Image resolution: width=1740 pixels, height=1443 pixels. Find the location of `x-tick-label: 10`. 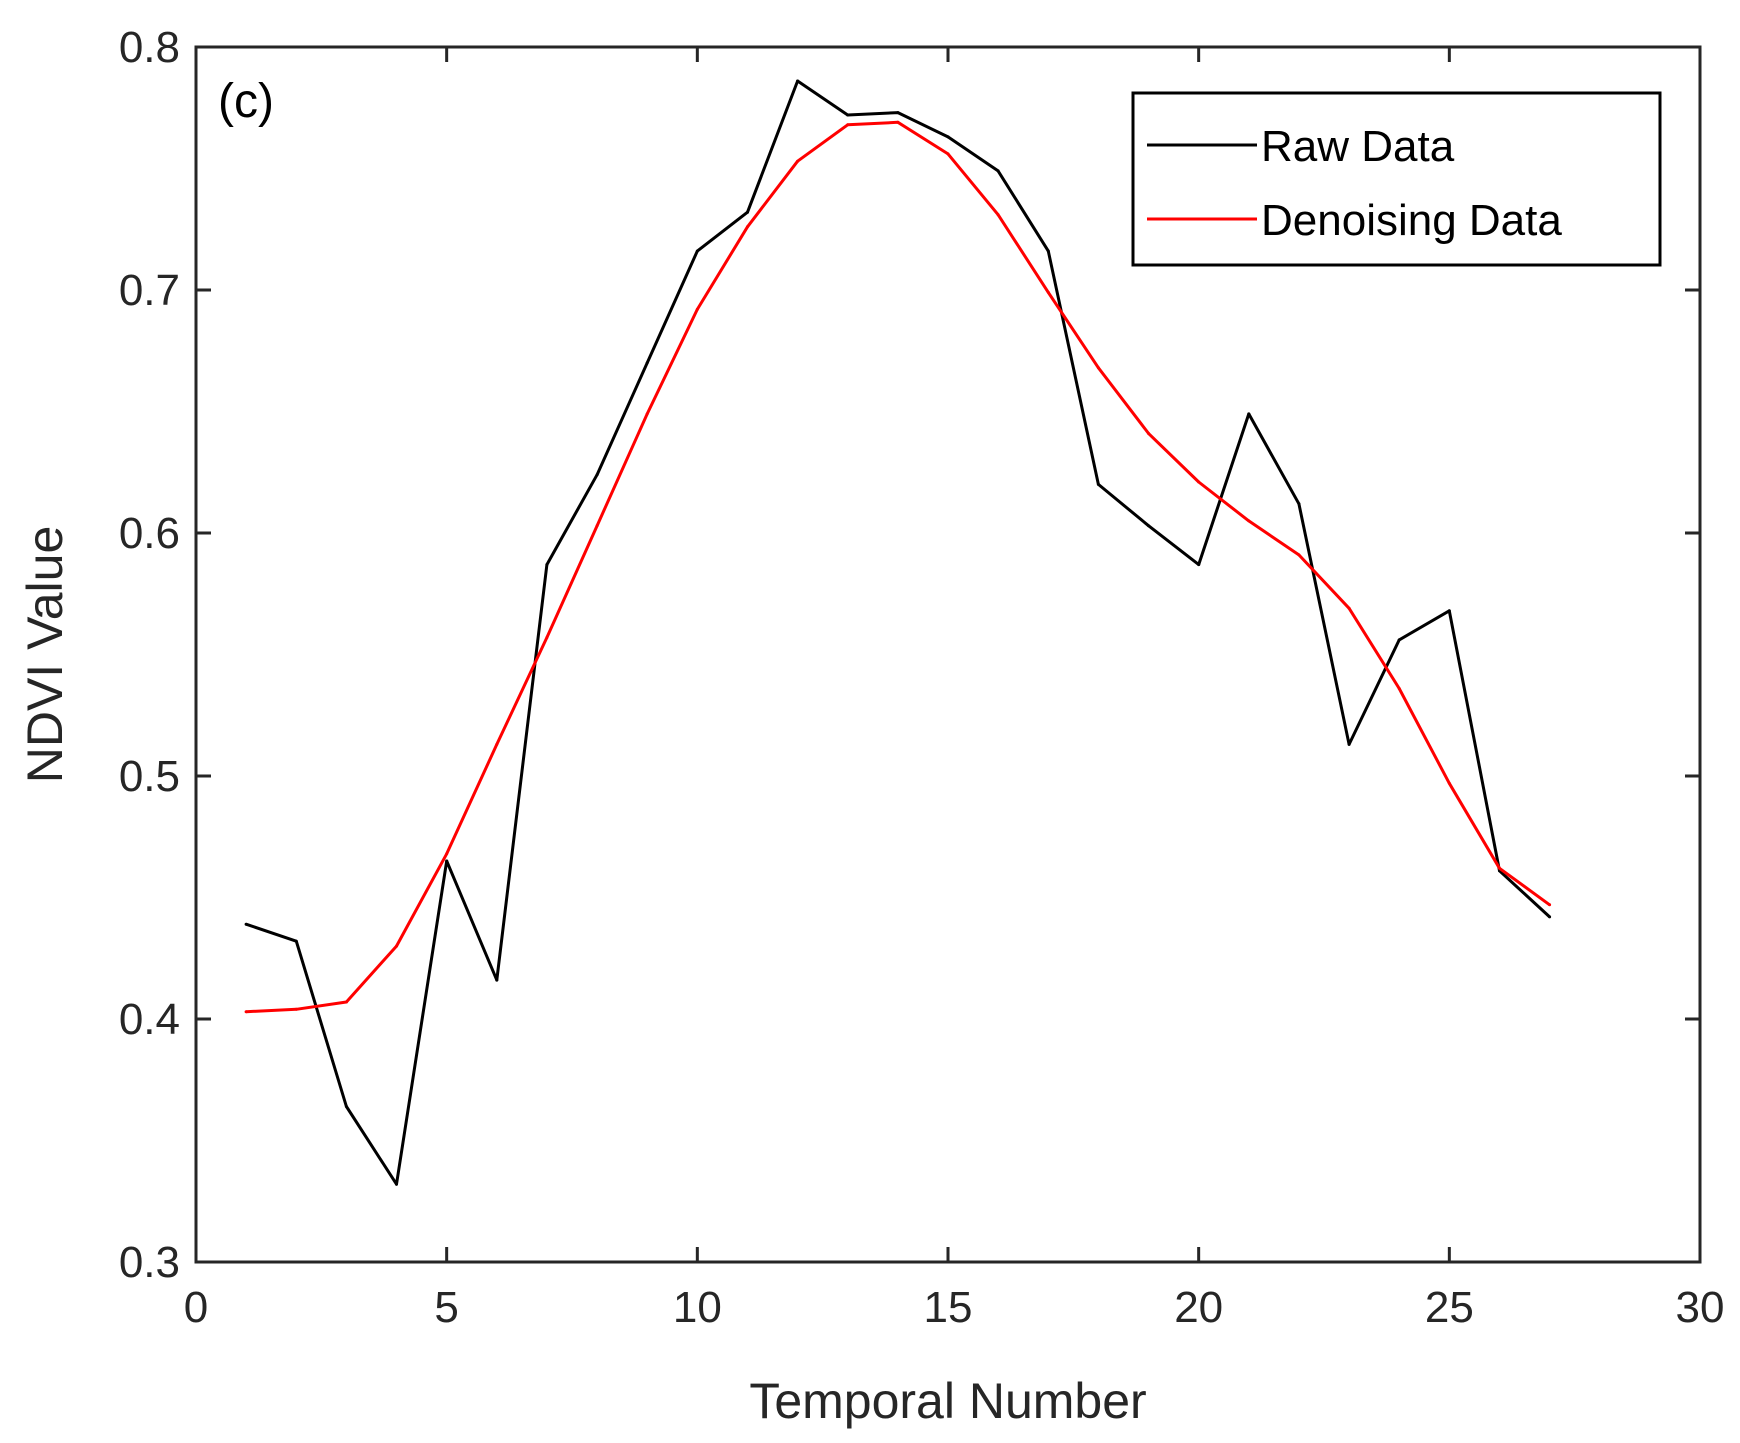

x-tick-label: 10 is located at coordinates (697, 1307).